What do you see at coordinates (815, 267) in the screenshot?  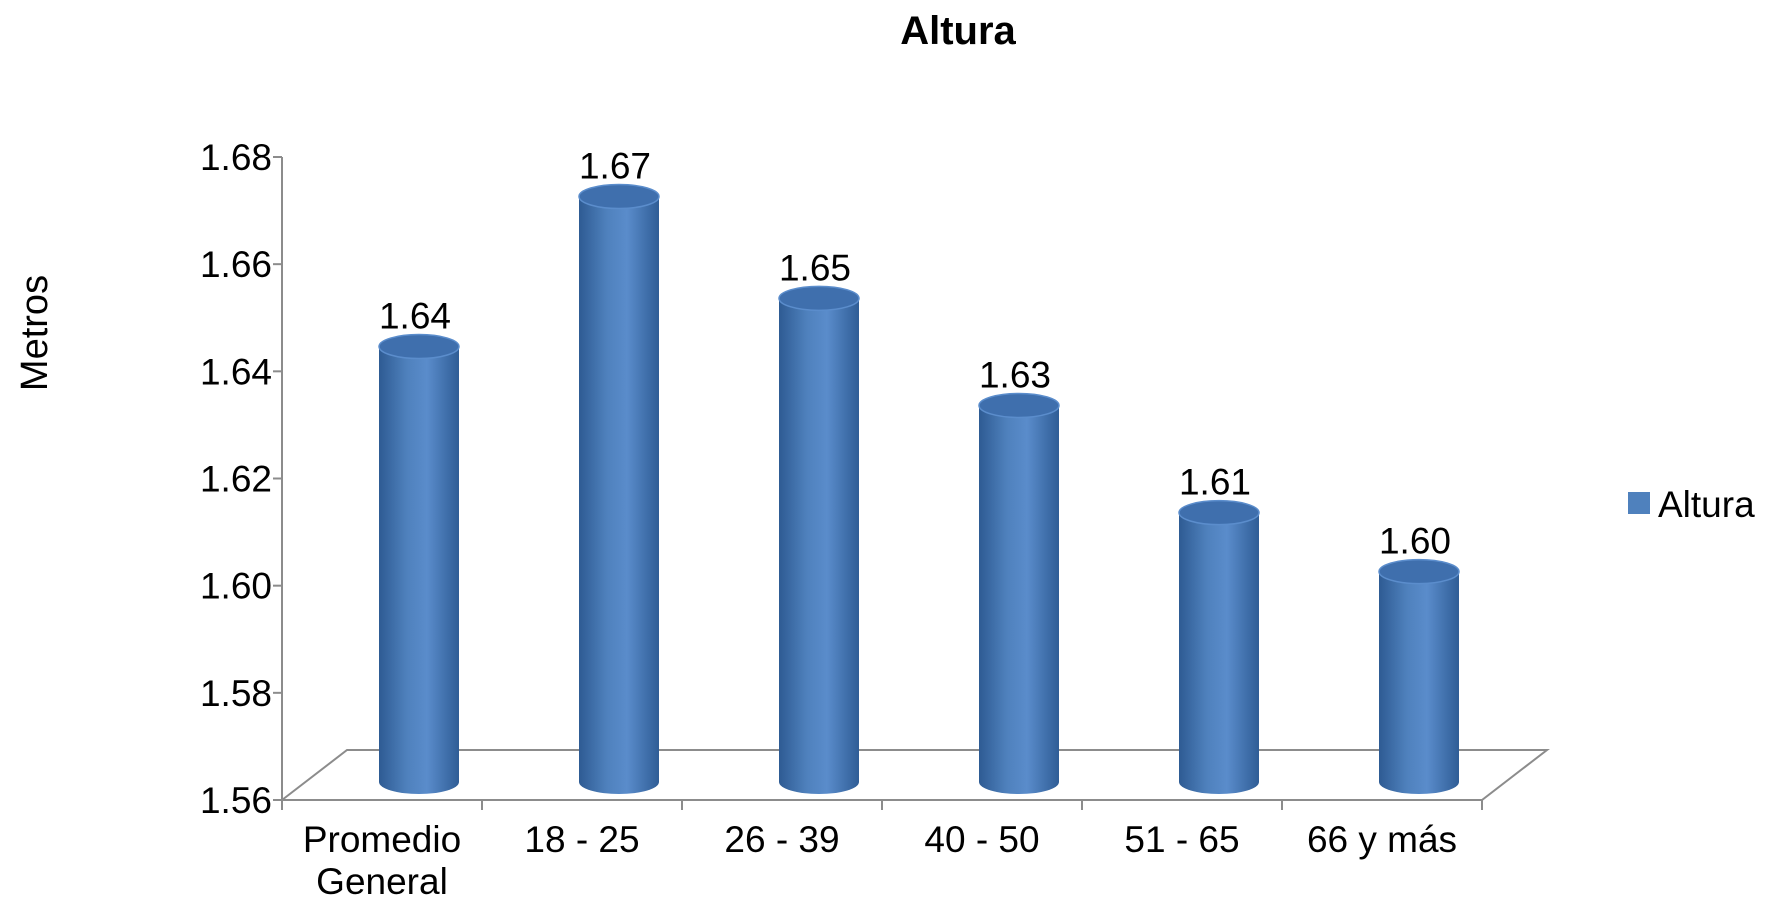 I see `data-label: 1.65` at bounding box center [815, 267].